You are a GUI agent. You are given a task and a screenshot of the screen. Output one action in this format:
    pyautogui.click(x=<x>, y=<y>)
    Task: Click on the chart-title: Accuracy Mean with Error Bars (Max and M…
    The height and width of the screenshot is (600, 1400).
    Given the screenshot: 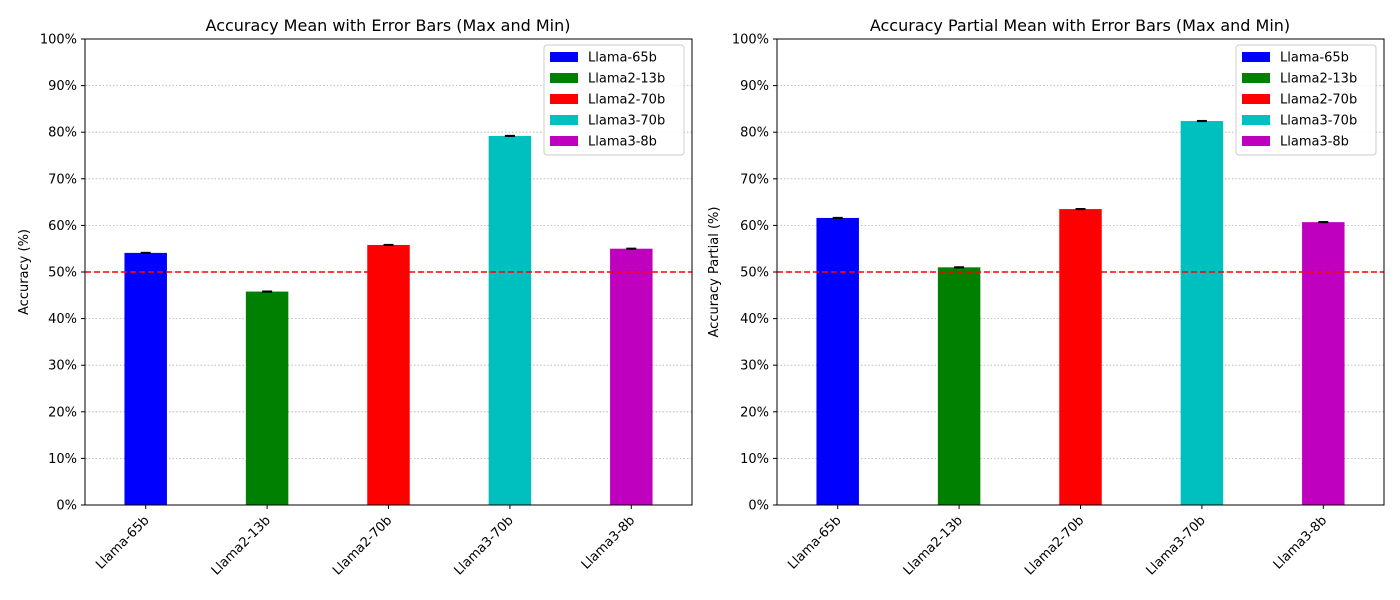 What is the action you would take?
    pyautogui.click(x=388, y=25)
    